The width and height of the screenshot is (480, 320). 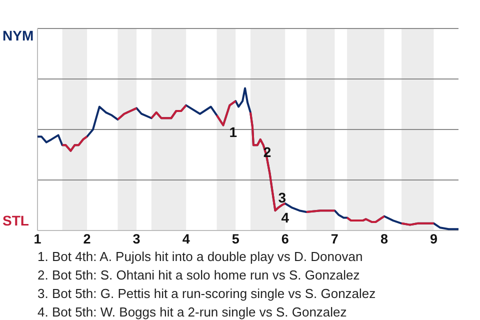 I want to click on annotation: 1, so click(x=233, y=132).